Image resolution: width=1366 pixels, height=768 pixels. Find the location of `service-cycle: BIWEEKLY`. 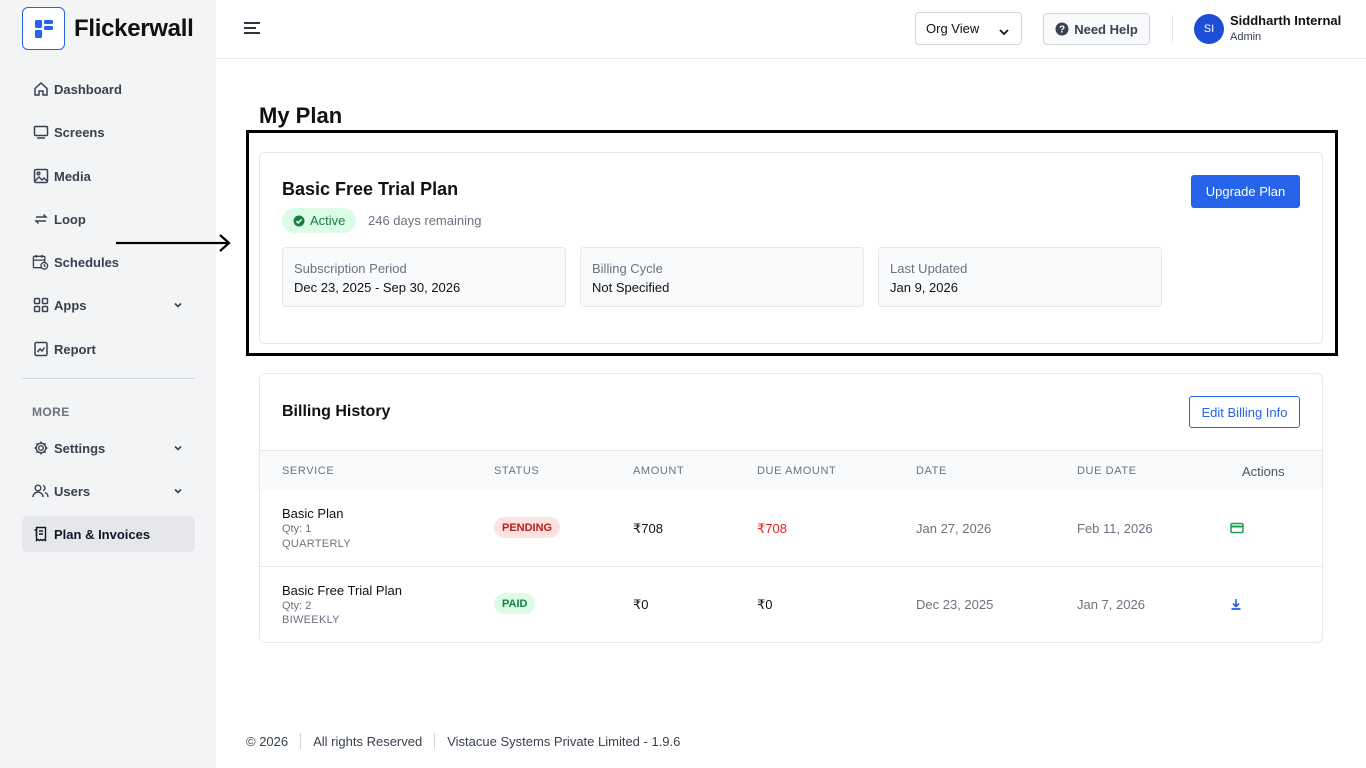

service-cycle: BIWEEKLY is located at coordinates (311, 620).